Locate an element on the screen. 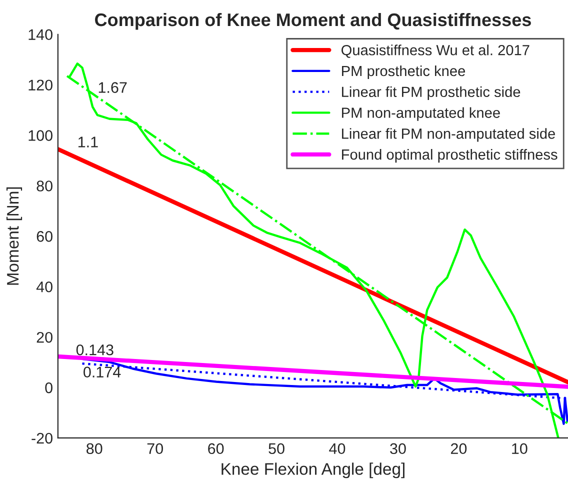 Image resolution: width=568 pixels, height=491 pixels. x-tick-label: 20 is located at coordinates (458, 448).